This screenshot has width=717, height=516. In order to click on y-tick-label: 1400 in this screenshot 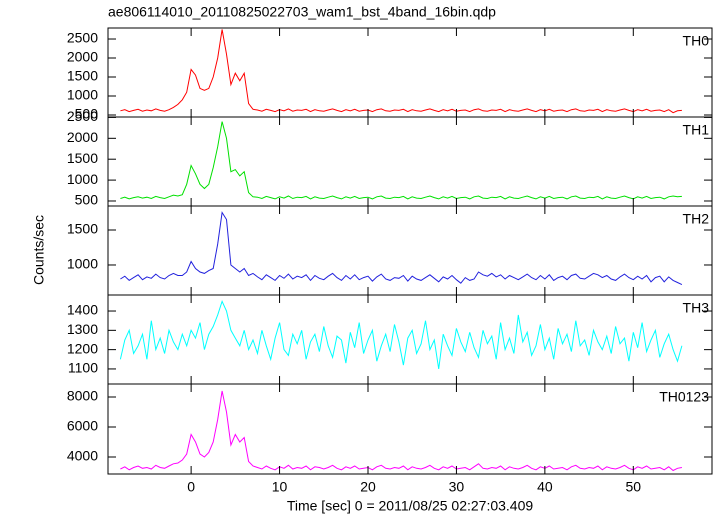, I will do `click(82, 310)`.